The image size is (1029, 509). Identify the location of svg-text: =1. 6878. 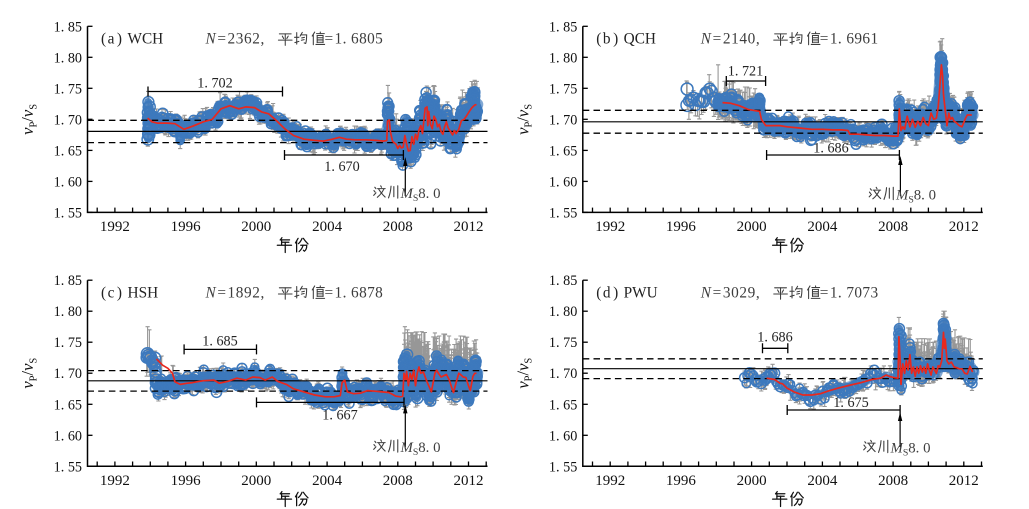
(354, 292).